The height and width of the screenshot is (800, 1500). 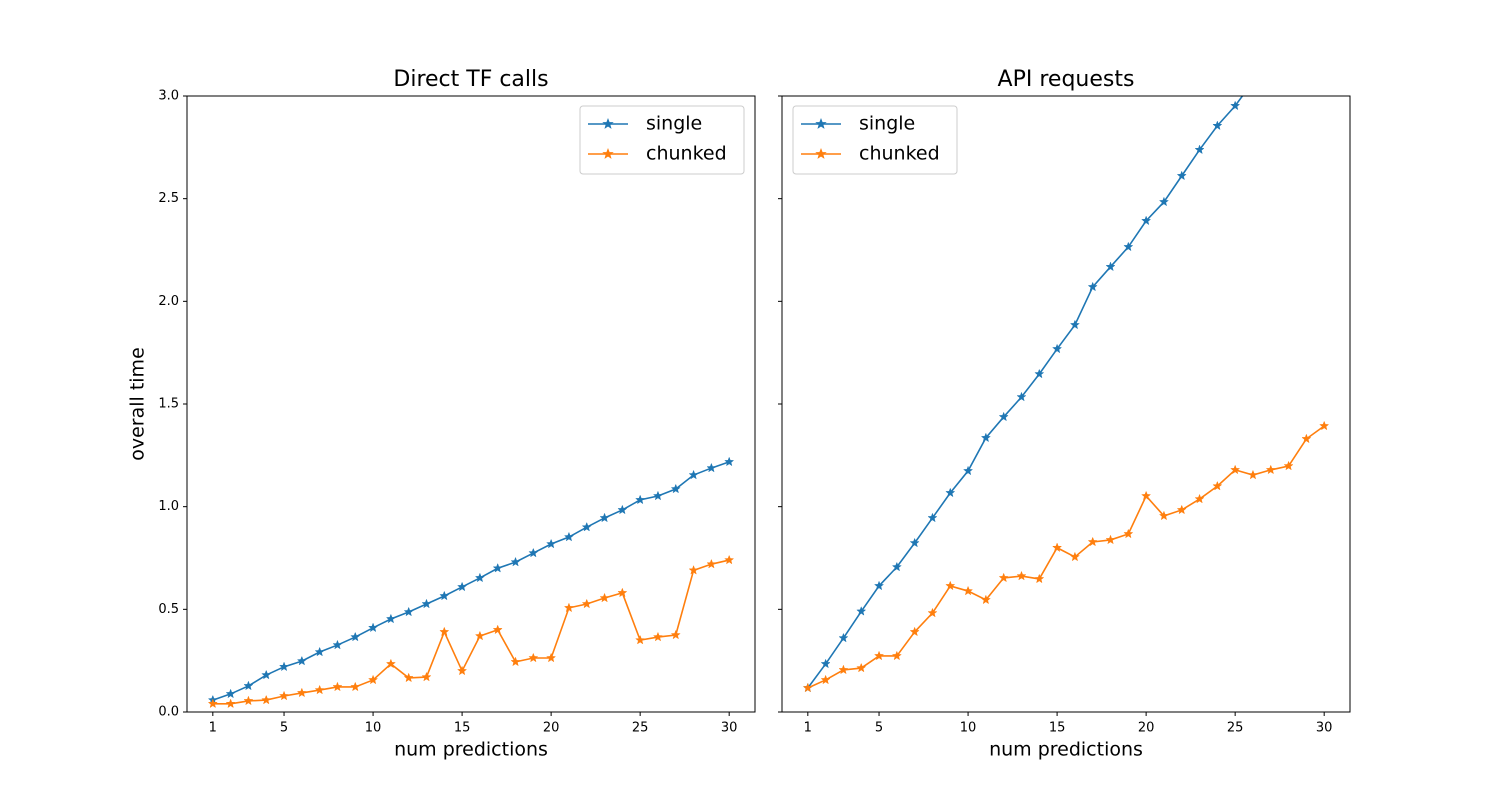 What do you see at coordinates (168, 404) in the screenshot?
I see `y-tick-label: 1.5` at bounding box center [168, 404].